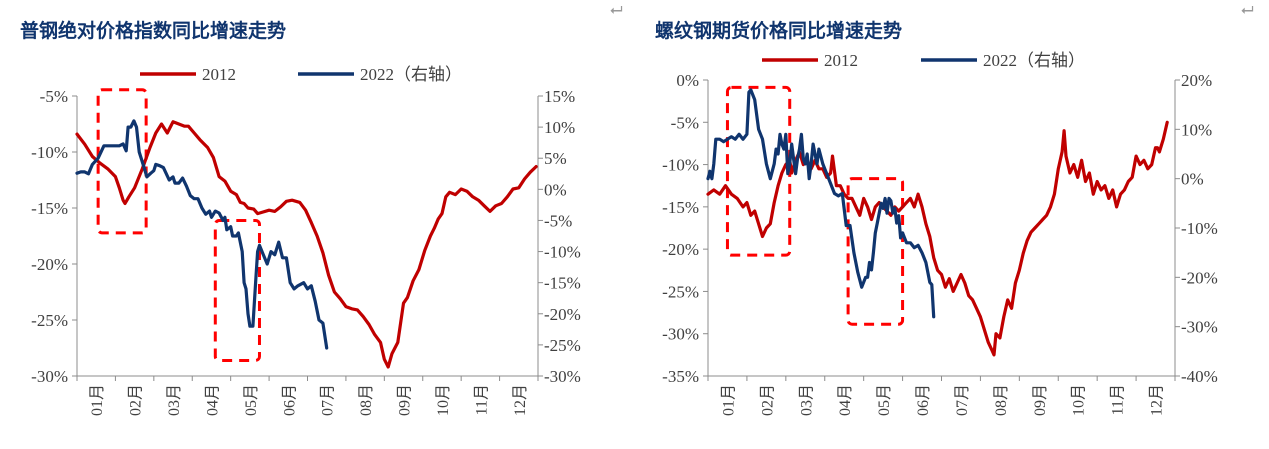  I want to click on right-tick-label: -40%, so click(1199, 376).